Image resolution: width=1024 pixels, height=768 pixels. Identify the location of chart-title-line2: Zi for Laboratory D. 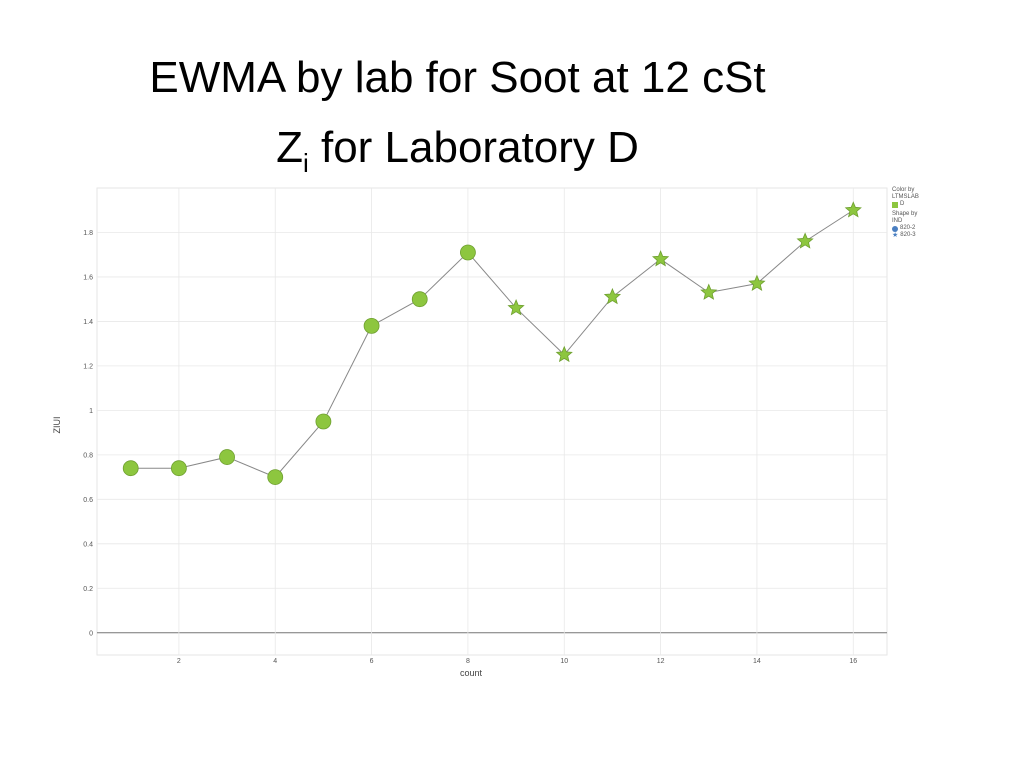
(457, 150).